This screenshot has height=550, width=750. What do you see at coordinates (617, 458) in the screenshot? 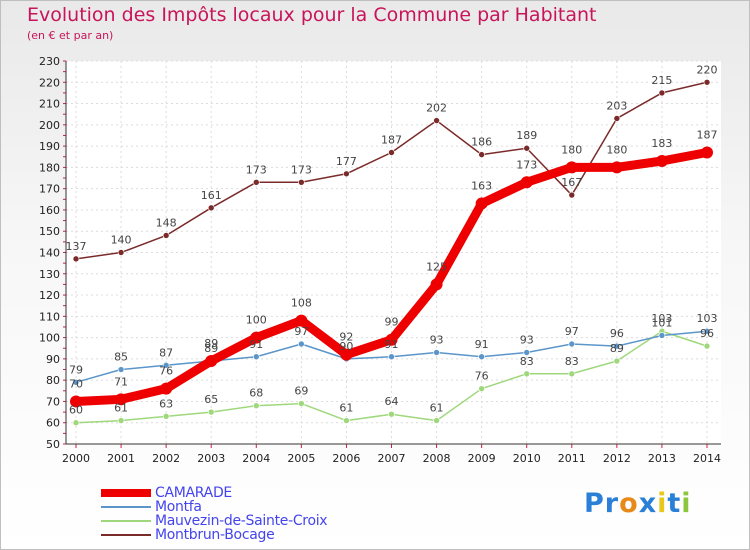
I see `x-tick-label: 2012` at bounding box center [617, 458].